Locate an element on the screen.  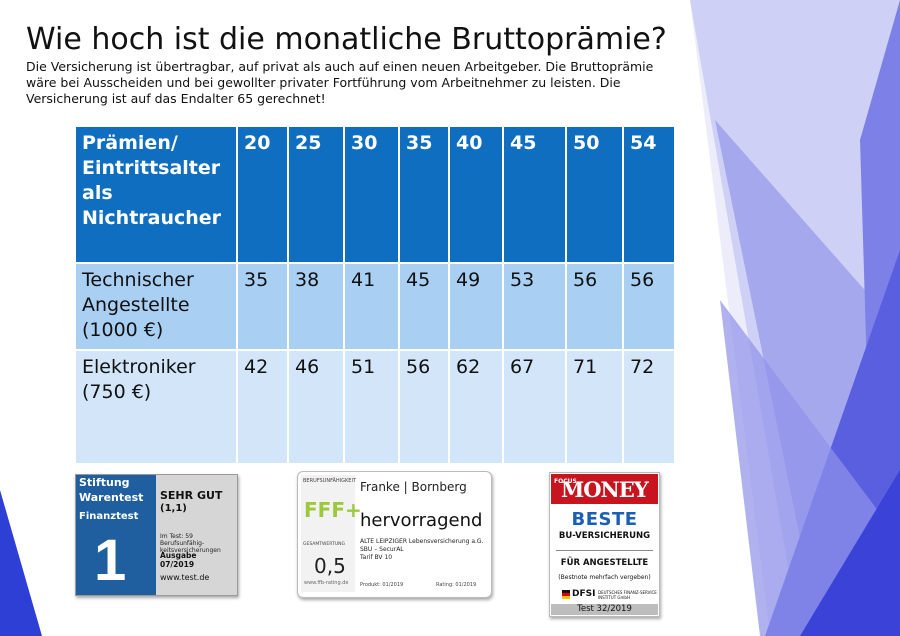
badge-product-type: BU-VERSICHERUNG is located at coordinates (604, 536).